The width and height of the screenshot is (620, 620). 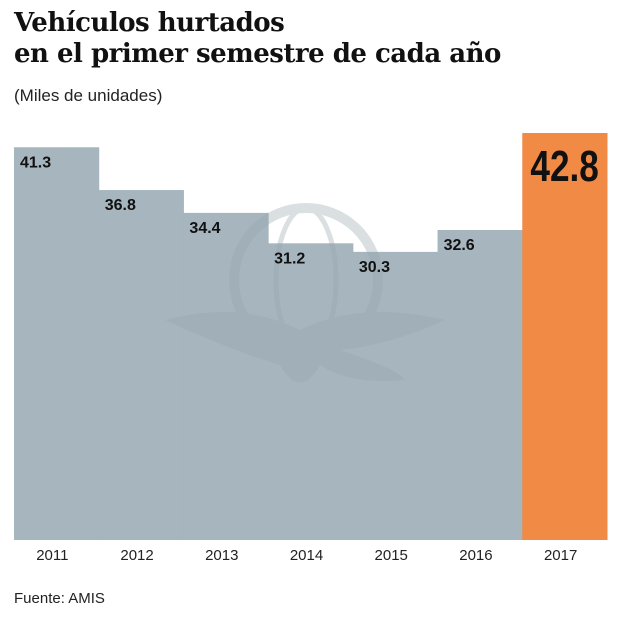 I want to click on bar-2011, so click(x=57, y=343).